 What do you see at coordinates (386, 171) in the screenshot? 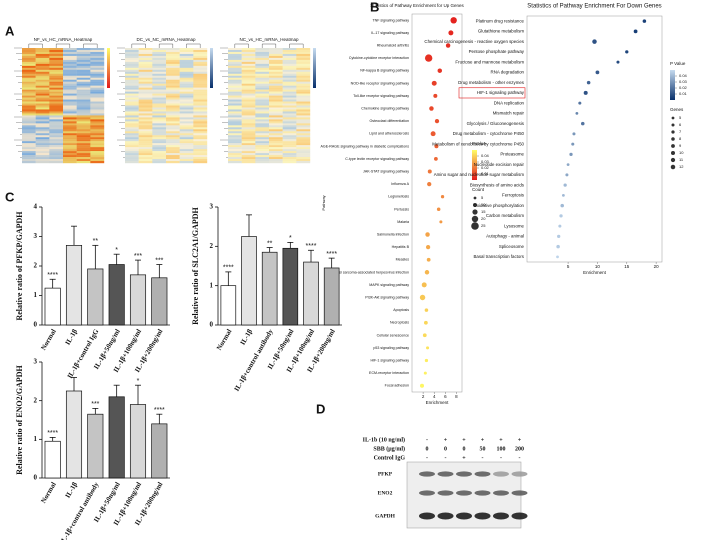
I see `pathway-label: JAK-STAT signaling pathway` at bounding box center [386, 171].